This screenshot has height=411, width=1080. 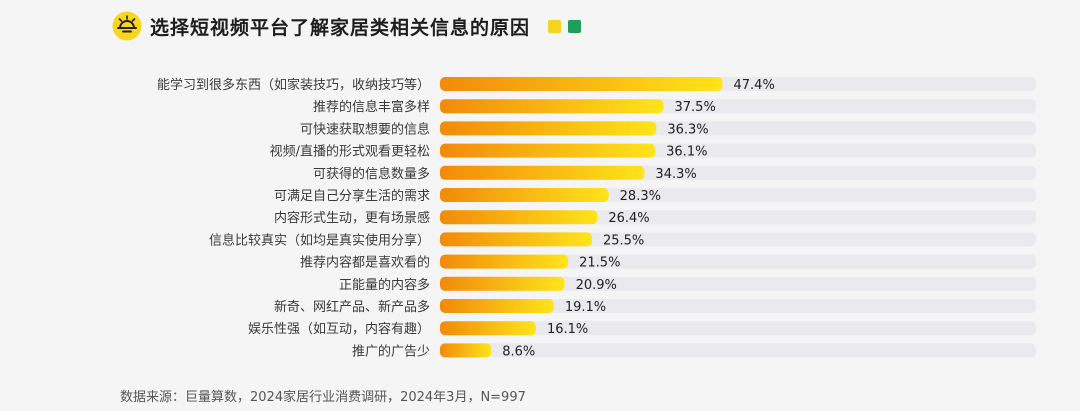 What do you see at coordinates (555, 26) in the screenshot?
I see `yellow-legend-square` at bounding box center [555, 26].